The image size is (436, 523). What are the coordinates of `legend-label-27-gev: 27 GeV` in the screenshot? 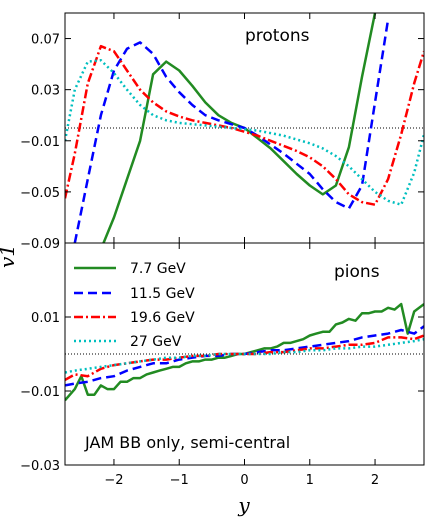 It's located at (156, 342).